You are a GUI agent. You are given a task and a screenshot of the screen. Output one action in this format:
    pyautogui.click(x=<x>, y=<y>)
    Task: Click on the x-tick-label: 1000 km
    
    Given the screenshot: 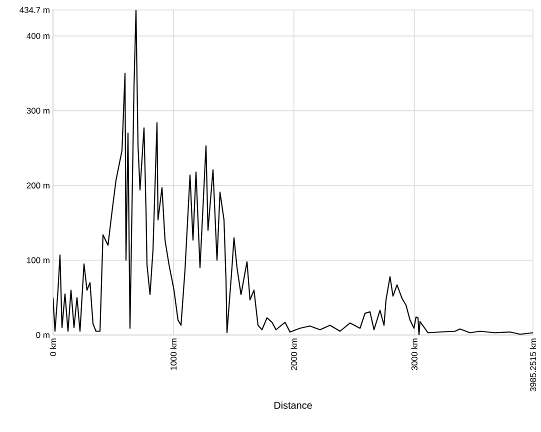 What is the action you would take?
    pyautogui.click(x=173, y=354)
    